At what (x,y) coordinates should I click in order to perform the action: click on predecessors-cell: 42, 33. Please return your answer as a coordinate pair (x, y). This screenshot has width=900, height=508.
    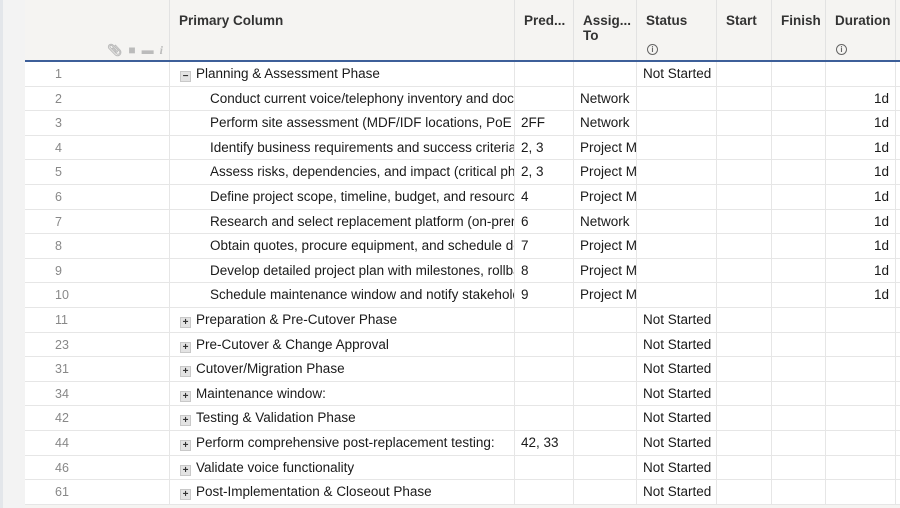
    Looking at the image, I should click on (544, 442).